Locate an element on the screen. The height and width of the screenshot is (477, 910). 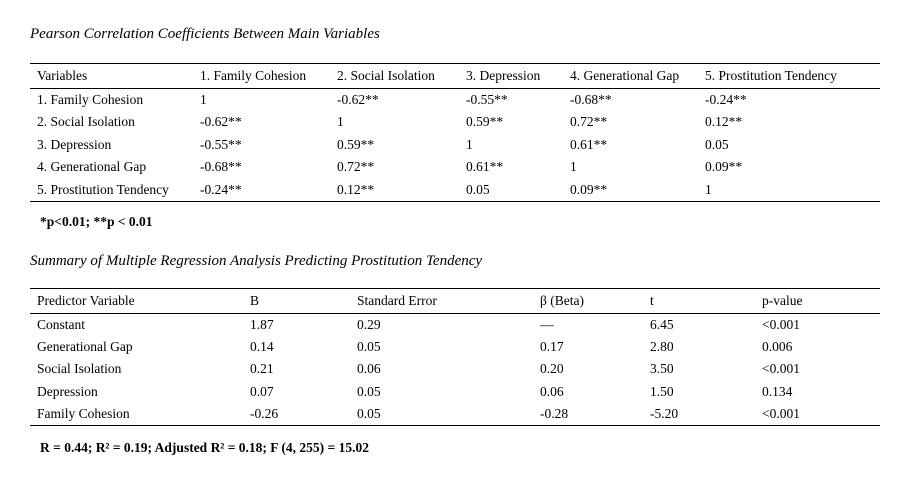
row-label: 2. Social Isolation is located at coordinates (86, 122).